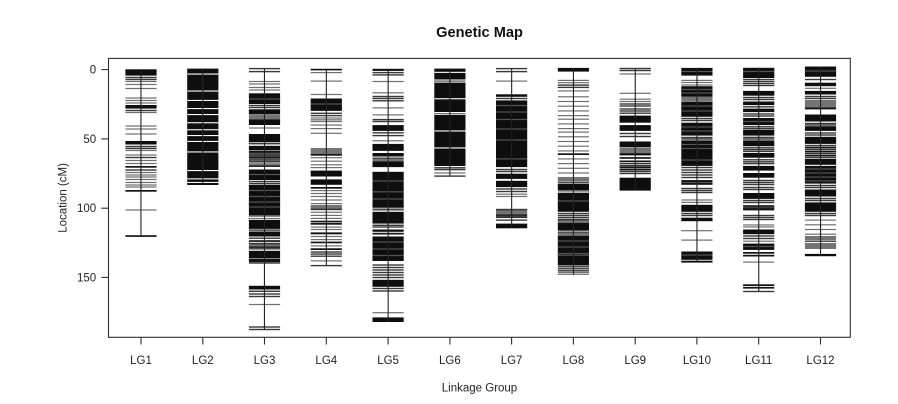  Describe the element at coordinates (820, 361) in the screenshot. I see `svg-text: LG12` at that location.